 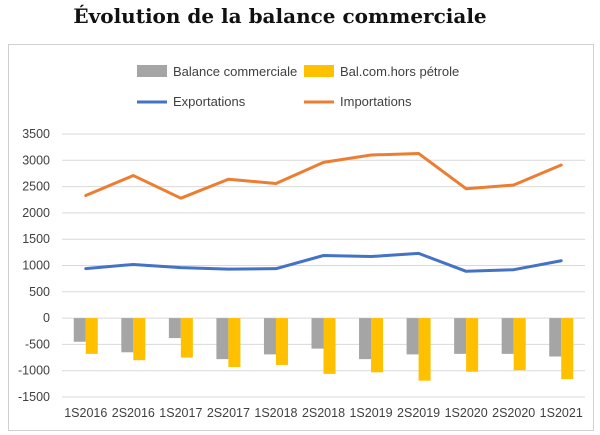 What do you see at coordinates (180, 413) in the screenshot?
I see `x-tick-label: 1S2017` at bounding box center [180, 413].